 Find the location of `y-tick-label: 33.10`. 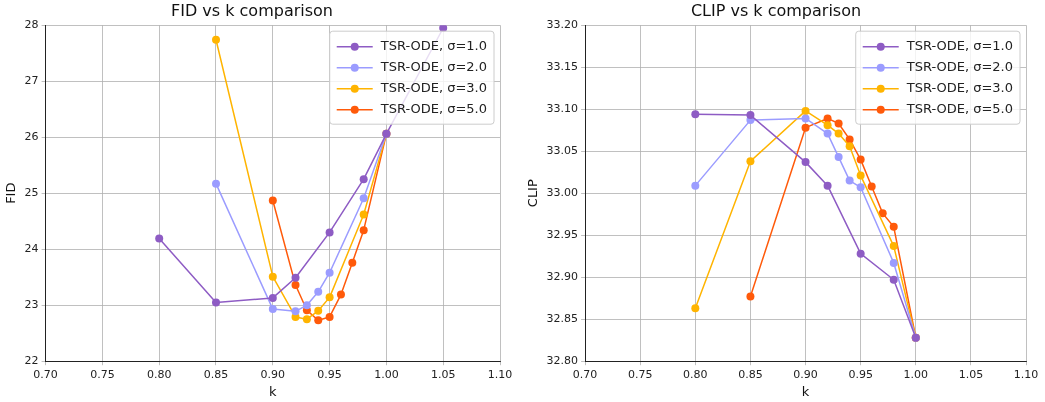

y-tick-label: 33.10 is located at coordinates (562, 109).